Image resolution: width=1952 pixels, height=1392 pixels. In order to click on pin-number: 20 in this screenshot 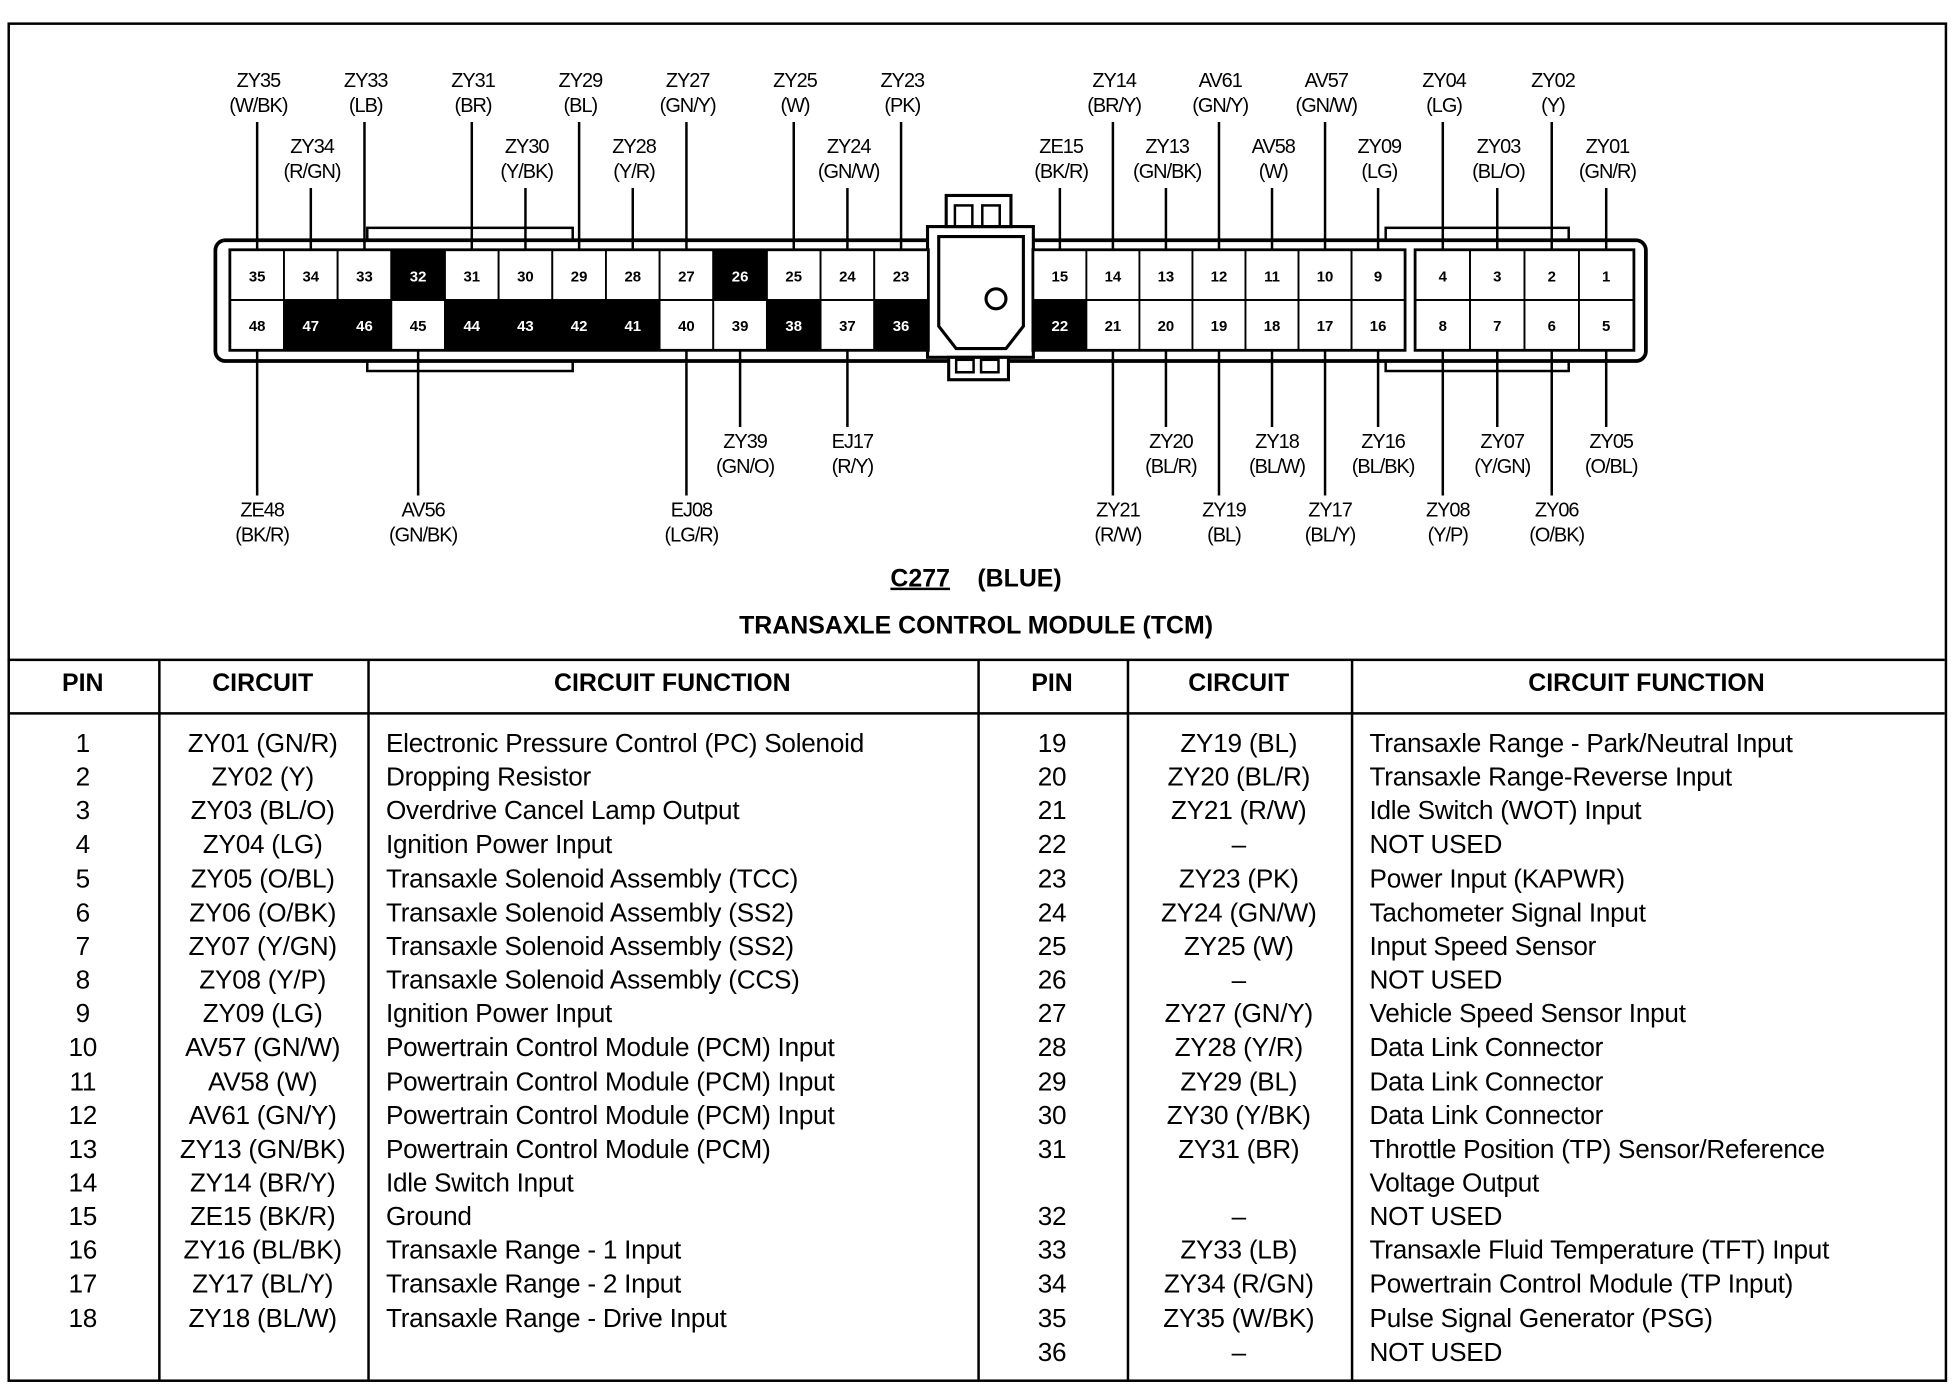, I will do `click(1166, 326)`.